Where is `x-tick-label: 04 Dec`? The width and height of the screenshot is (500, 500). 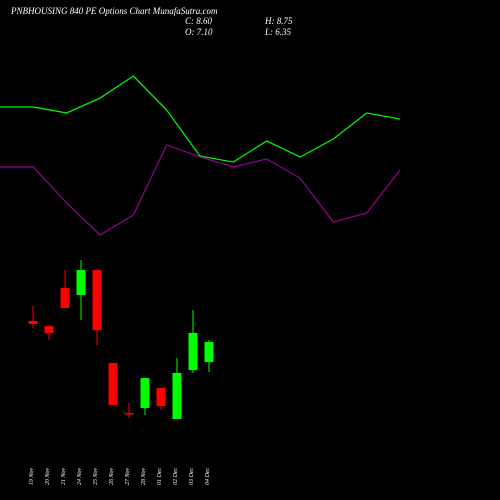
x-tick-label: 04 Dec is located at coordinates (207, 476).